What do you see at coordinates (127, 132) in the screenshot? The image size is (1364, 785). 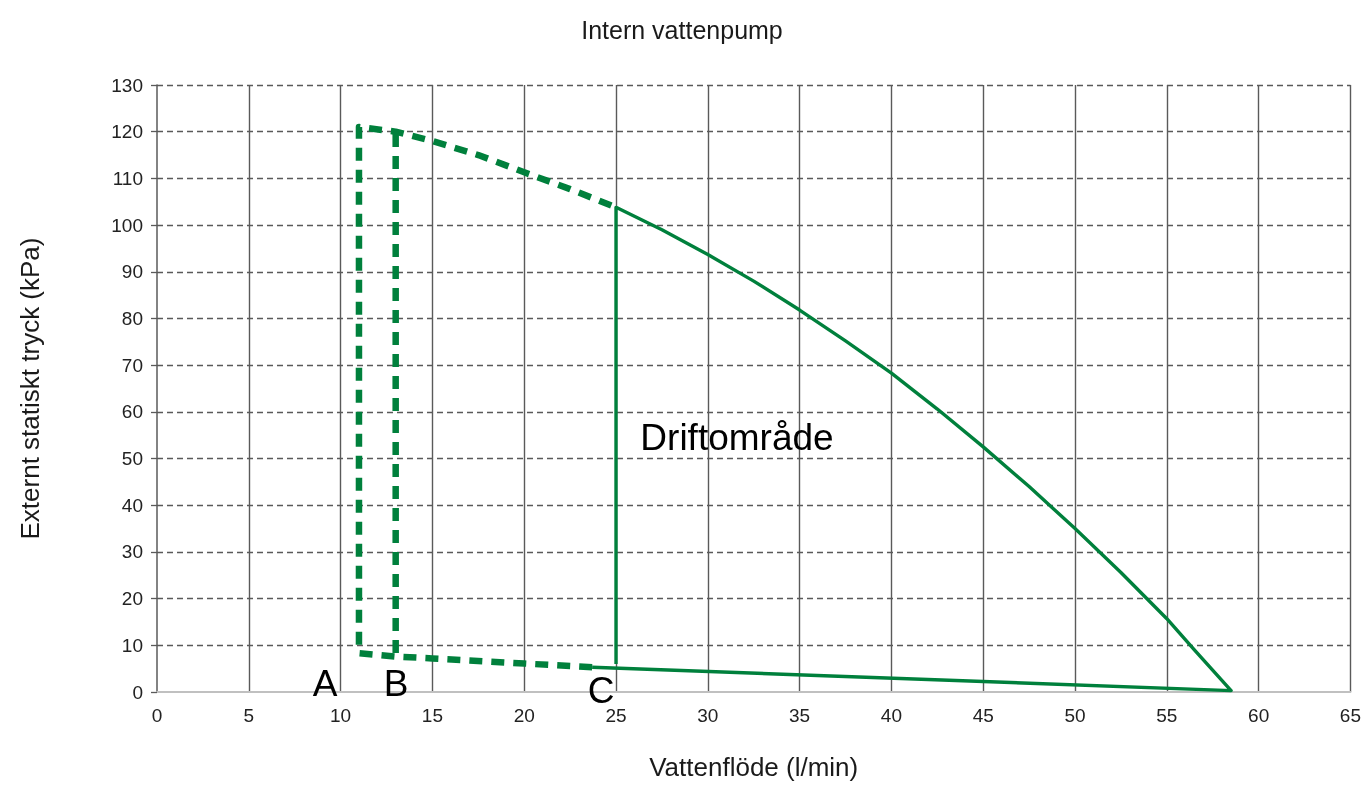 I see `y-tick-label: 120` at bounding box center [127, 132].